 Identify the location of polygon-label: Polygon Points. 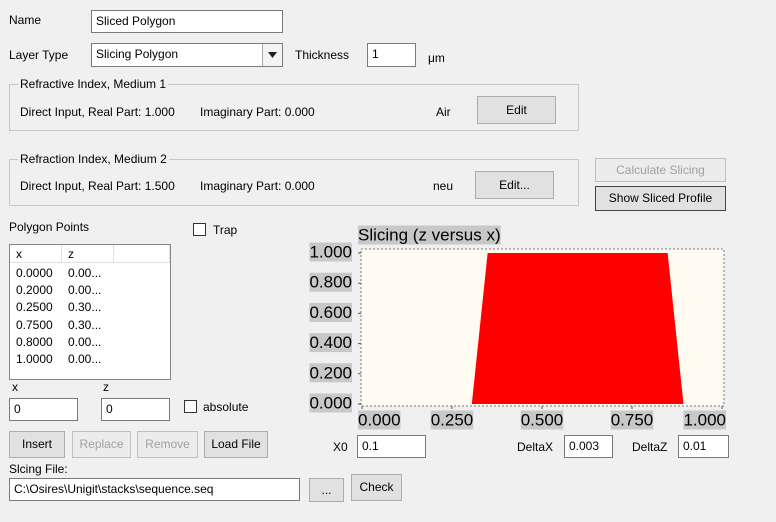
(49, 227).